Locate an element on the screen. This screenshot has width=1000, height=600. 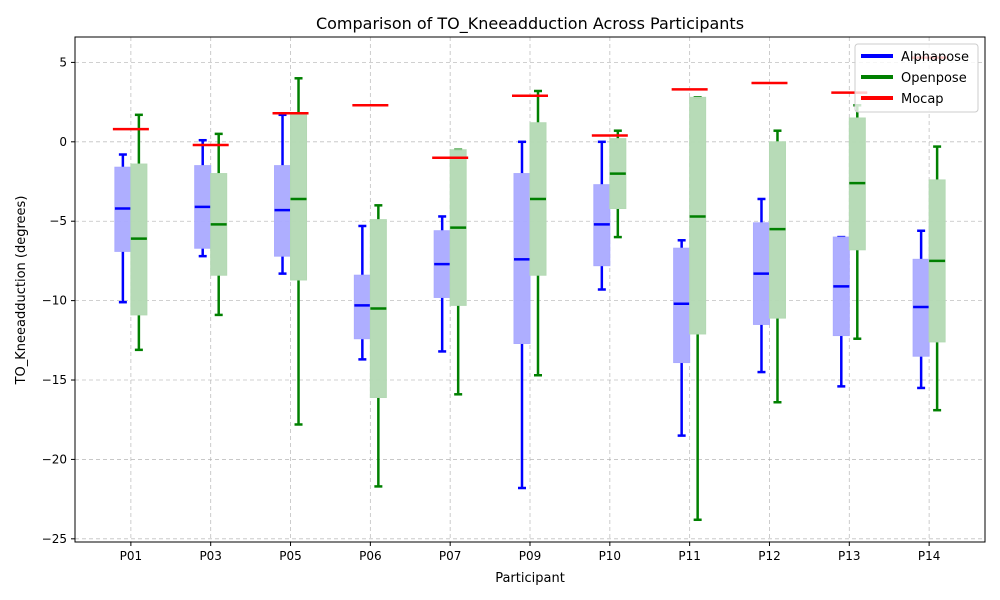
box-openpose-p10 is located at coordinates (618, 184).